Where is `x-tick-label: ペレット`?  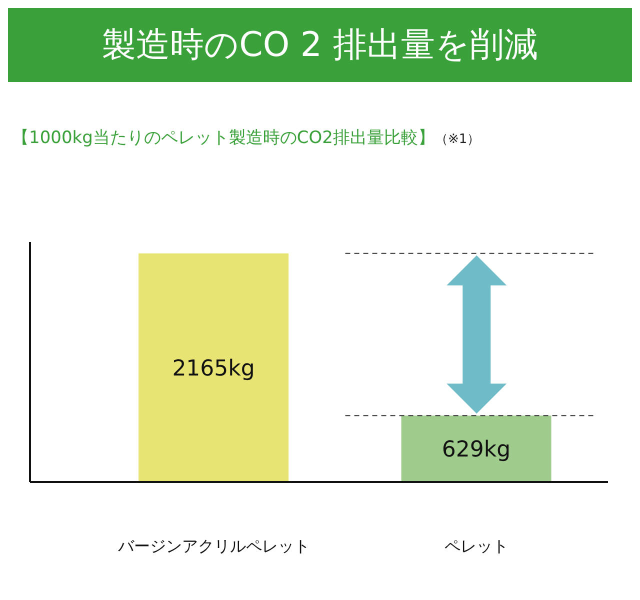 x-tick-label: ペレット is located at coordinates (476, 546).